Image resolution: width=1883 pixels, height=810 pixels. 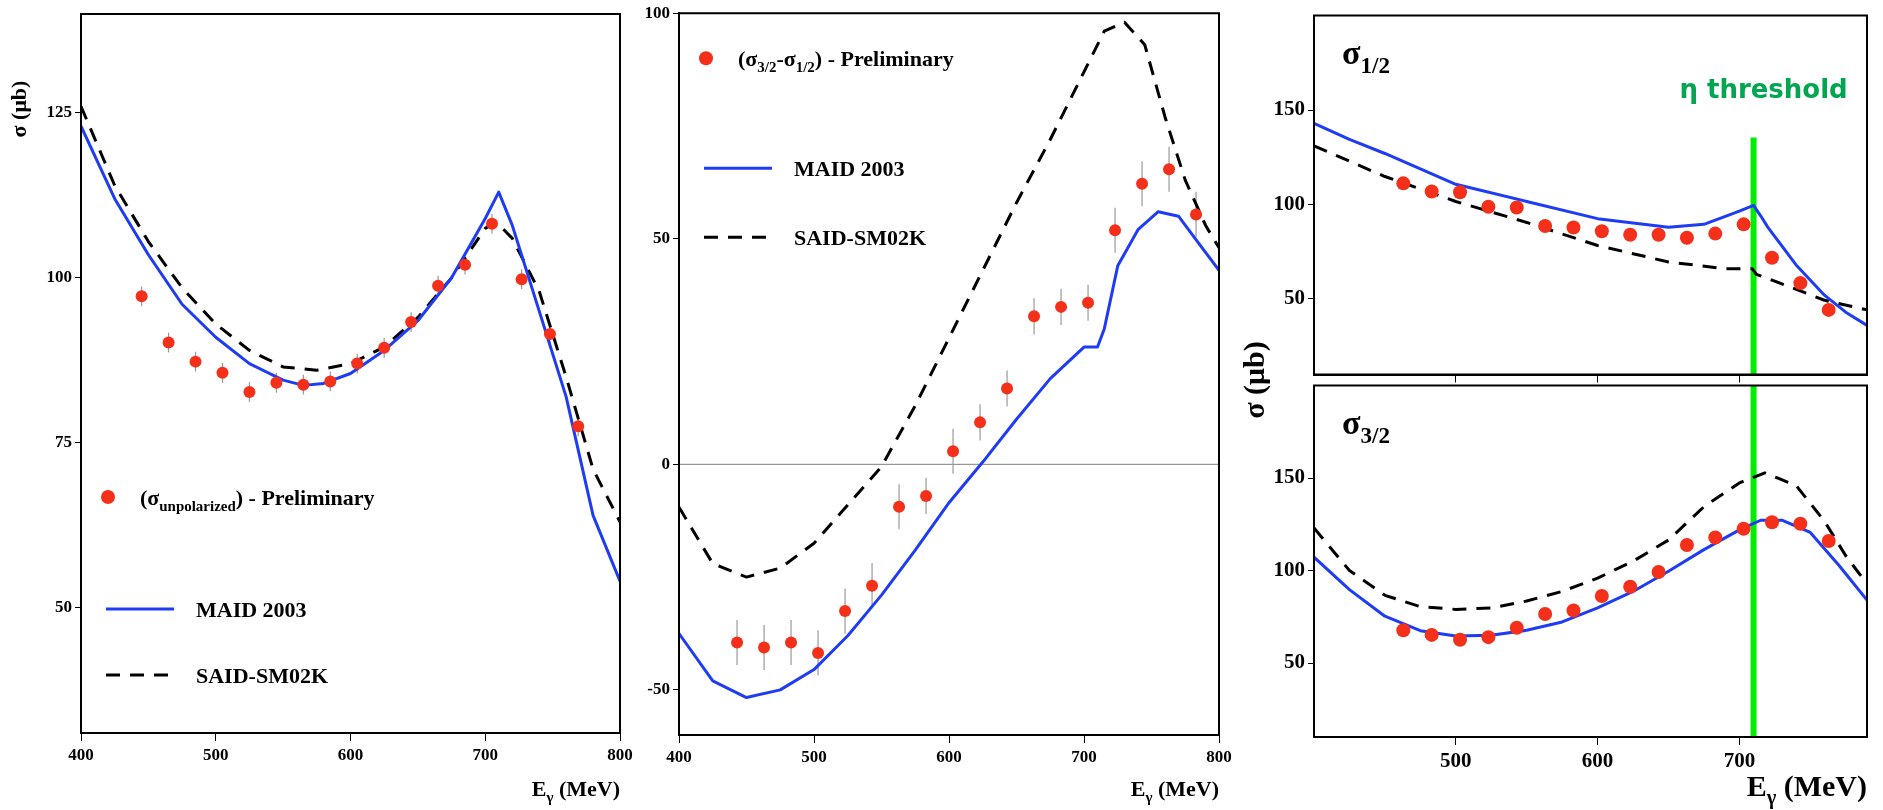 I want to click on y-tick-label: 75, so click(x=63, y=442).